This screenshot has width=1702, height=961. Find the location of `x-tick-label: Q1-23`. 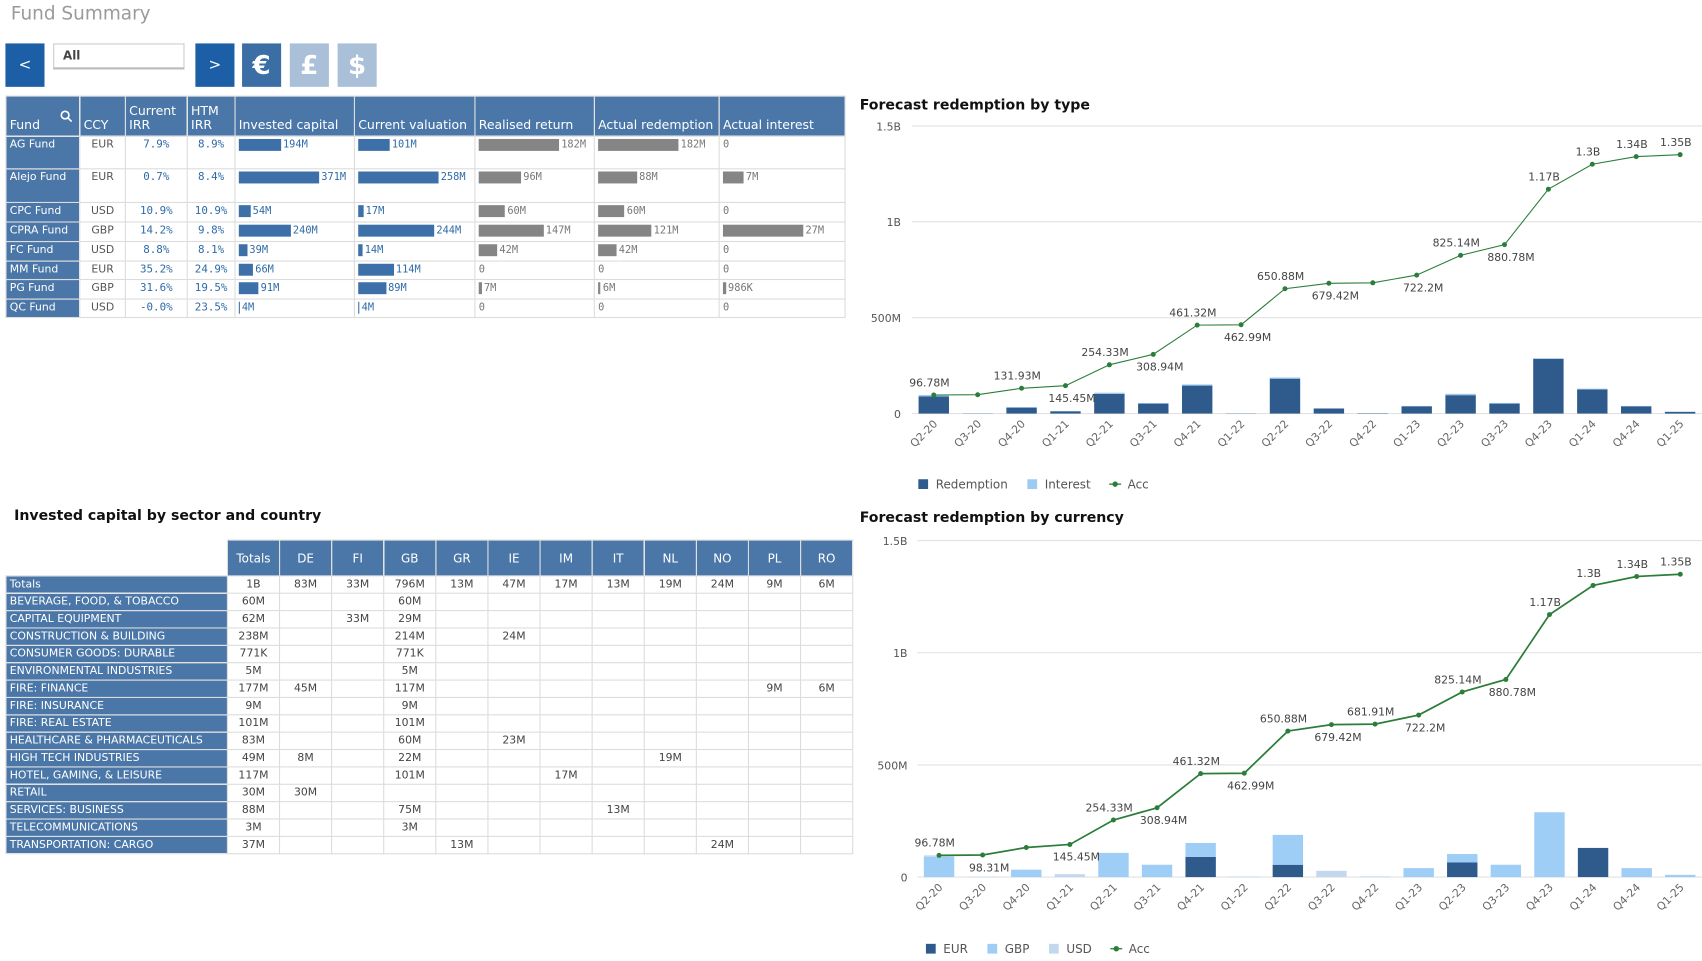

x-tick-label: Q1-23 is located at coordinates (1408, 897).